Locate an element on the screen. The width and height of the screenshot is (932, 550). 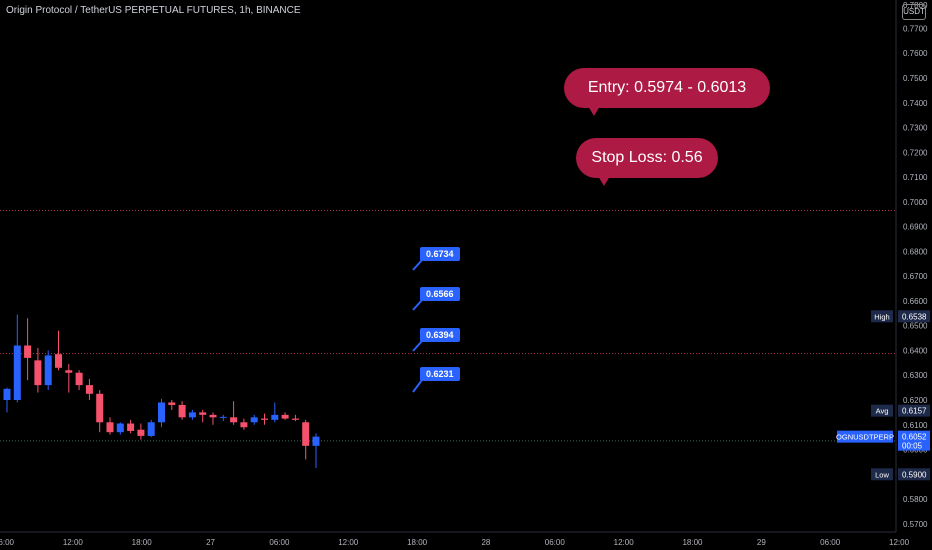
stop-loss-callout-tail is located at coordinates (604, 181).